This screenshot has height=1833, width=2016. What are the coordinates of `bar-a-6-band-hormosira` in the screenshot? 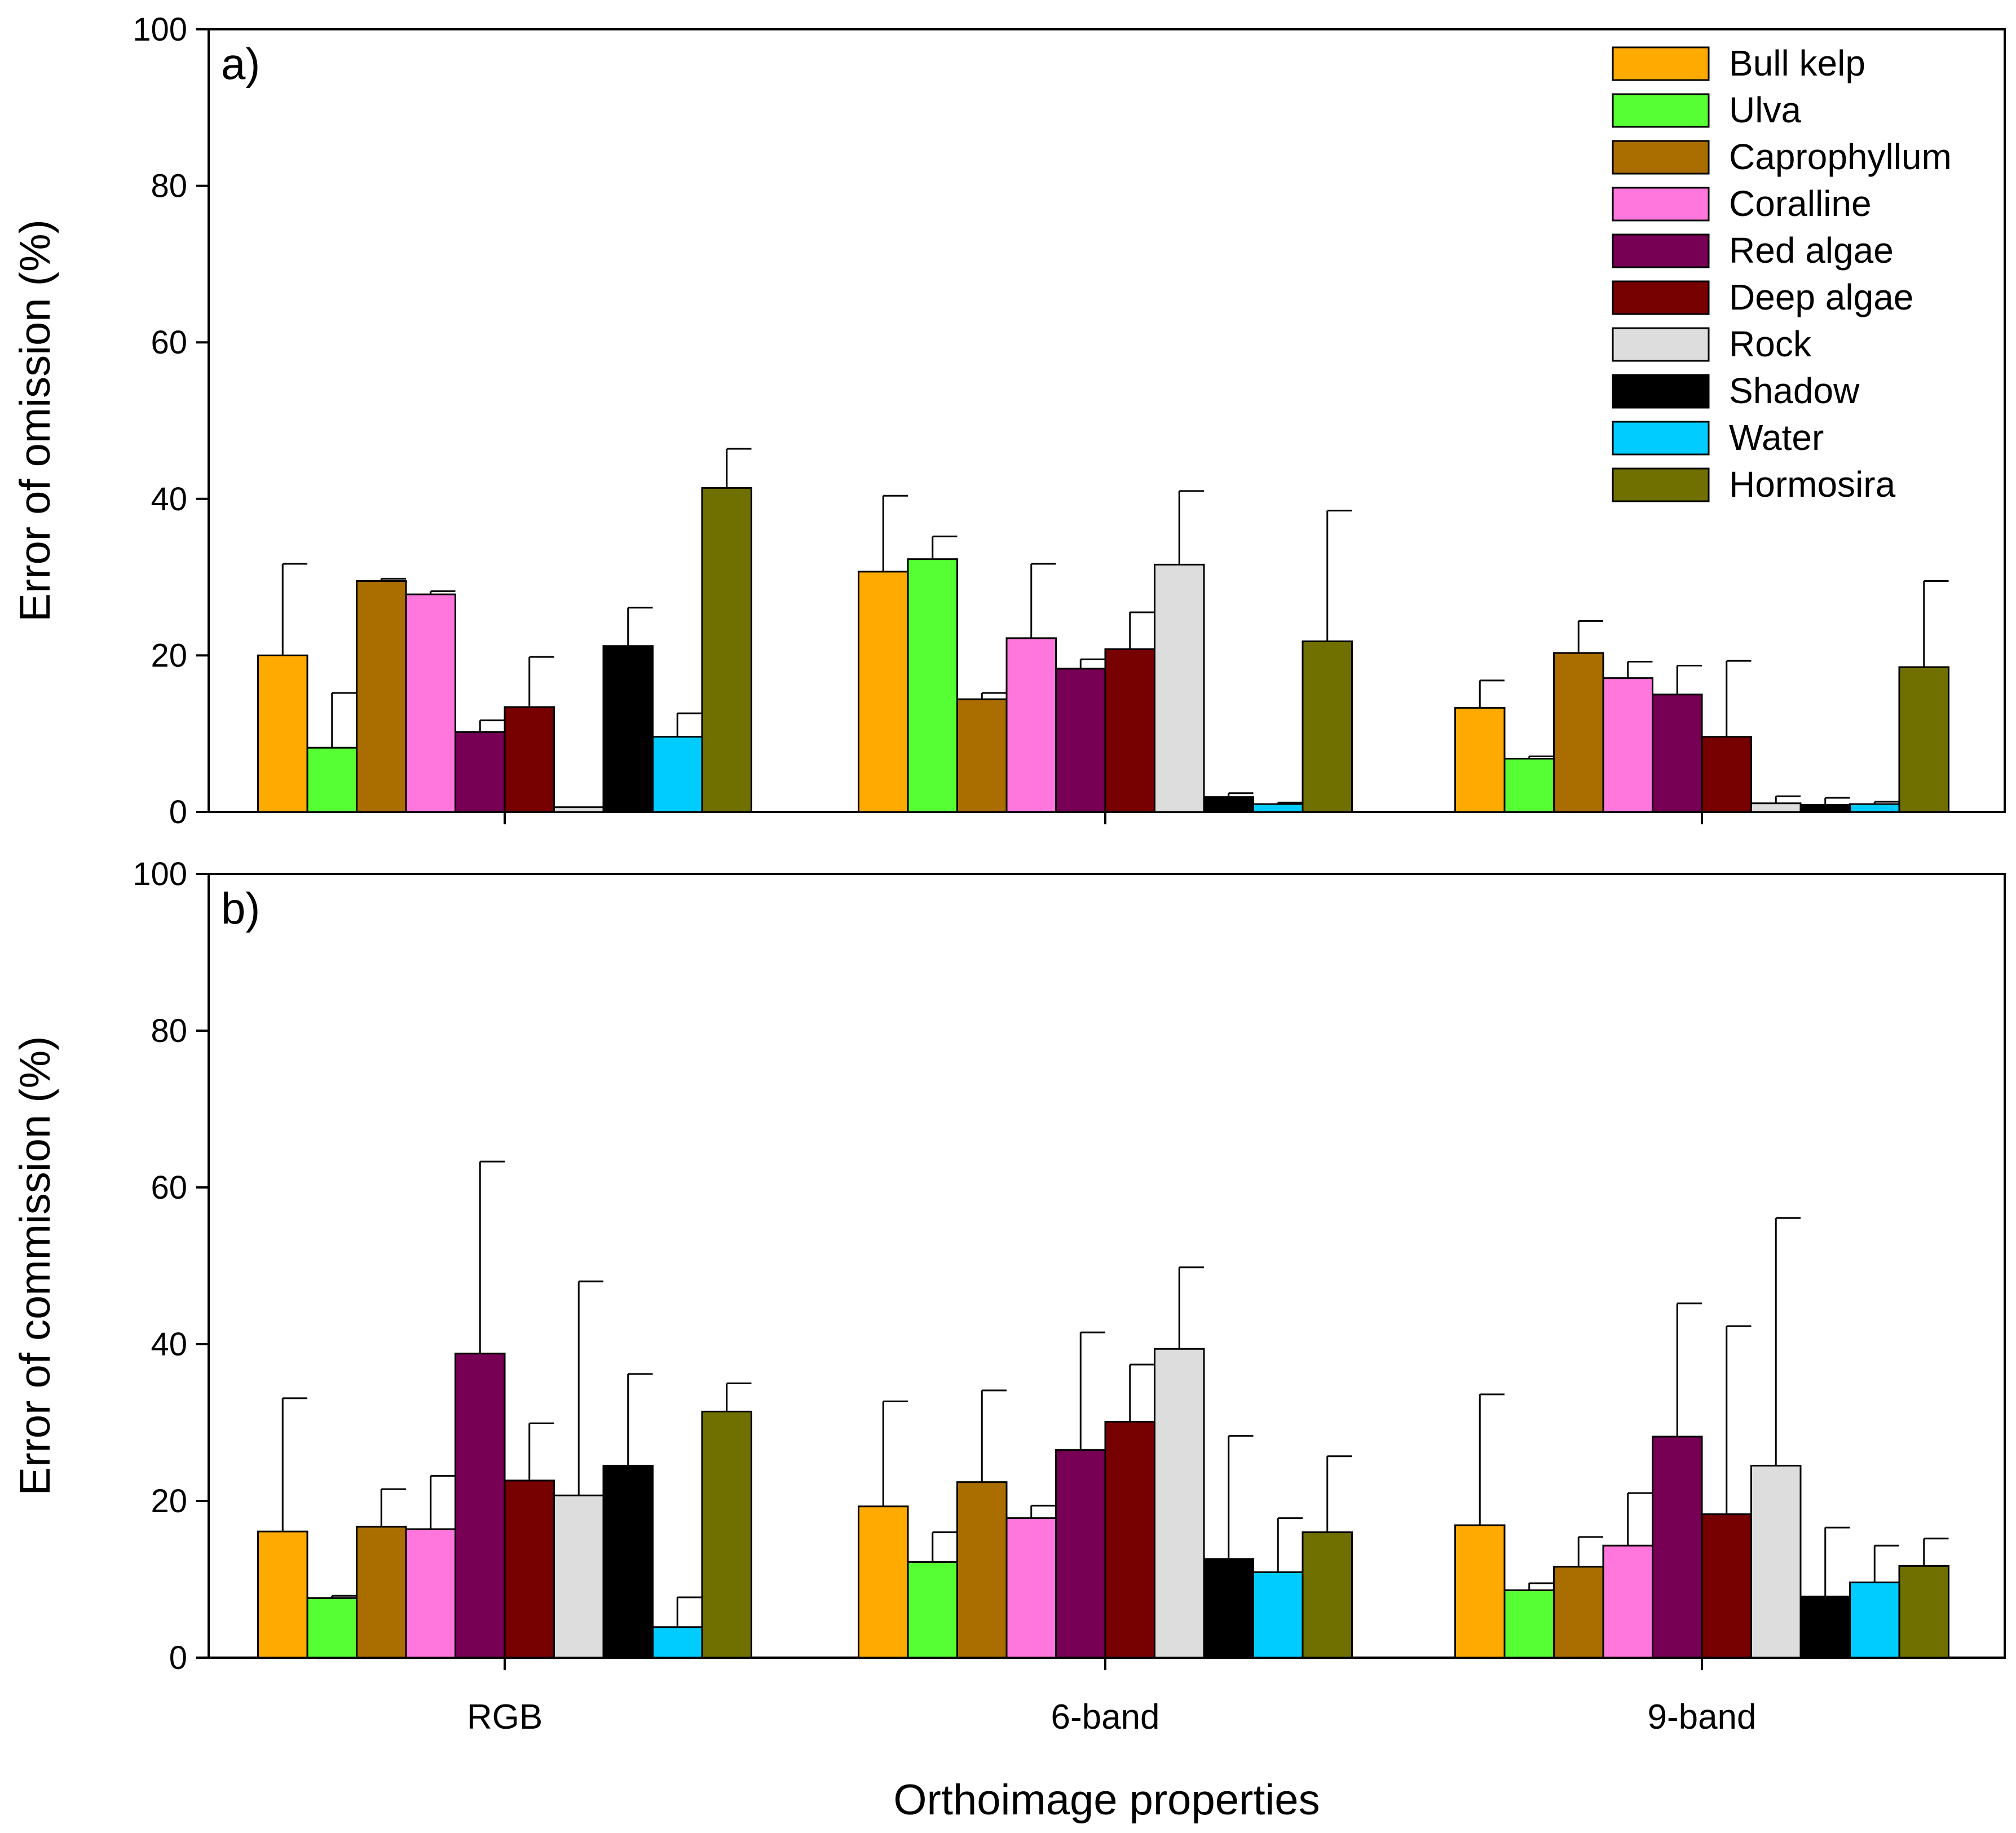 It's located at (1327, 726).